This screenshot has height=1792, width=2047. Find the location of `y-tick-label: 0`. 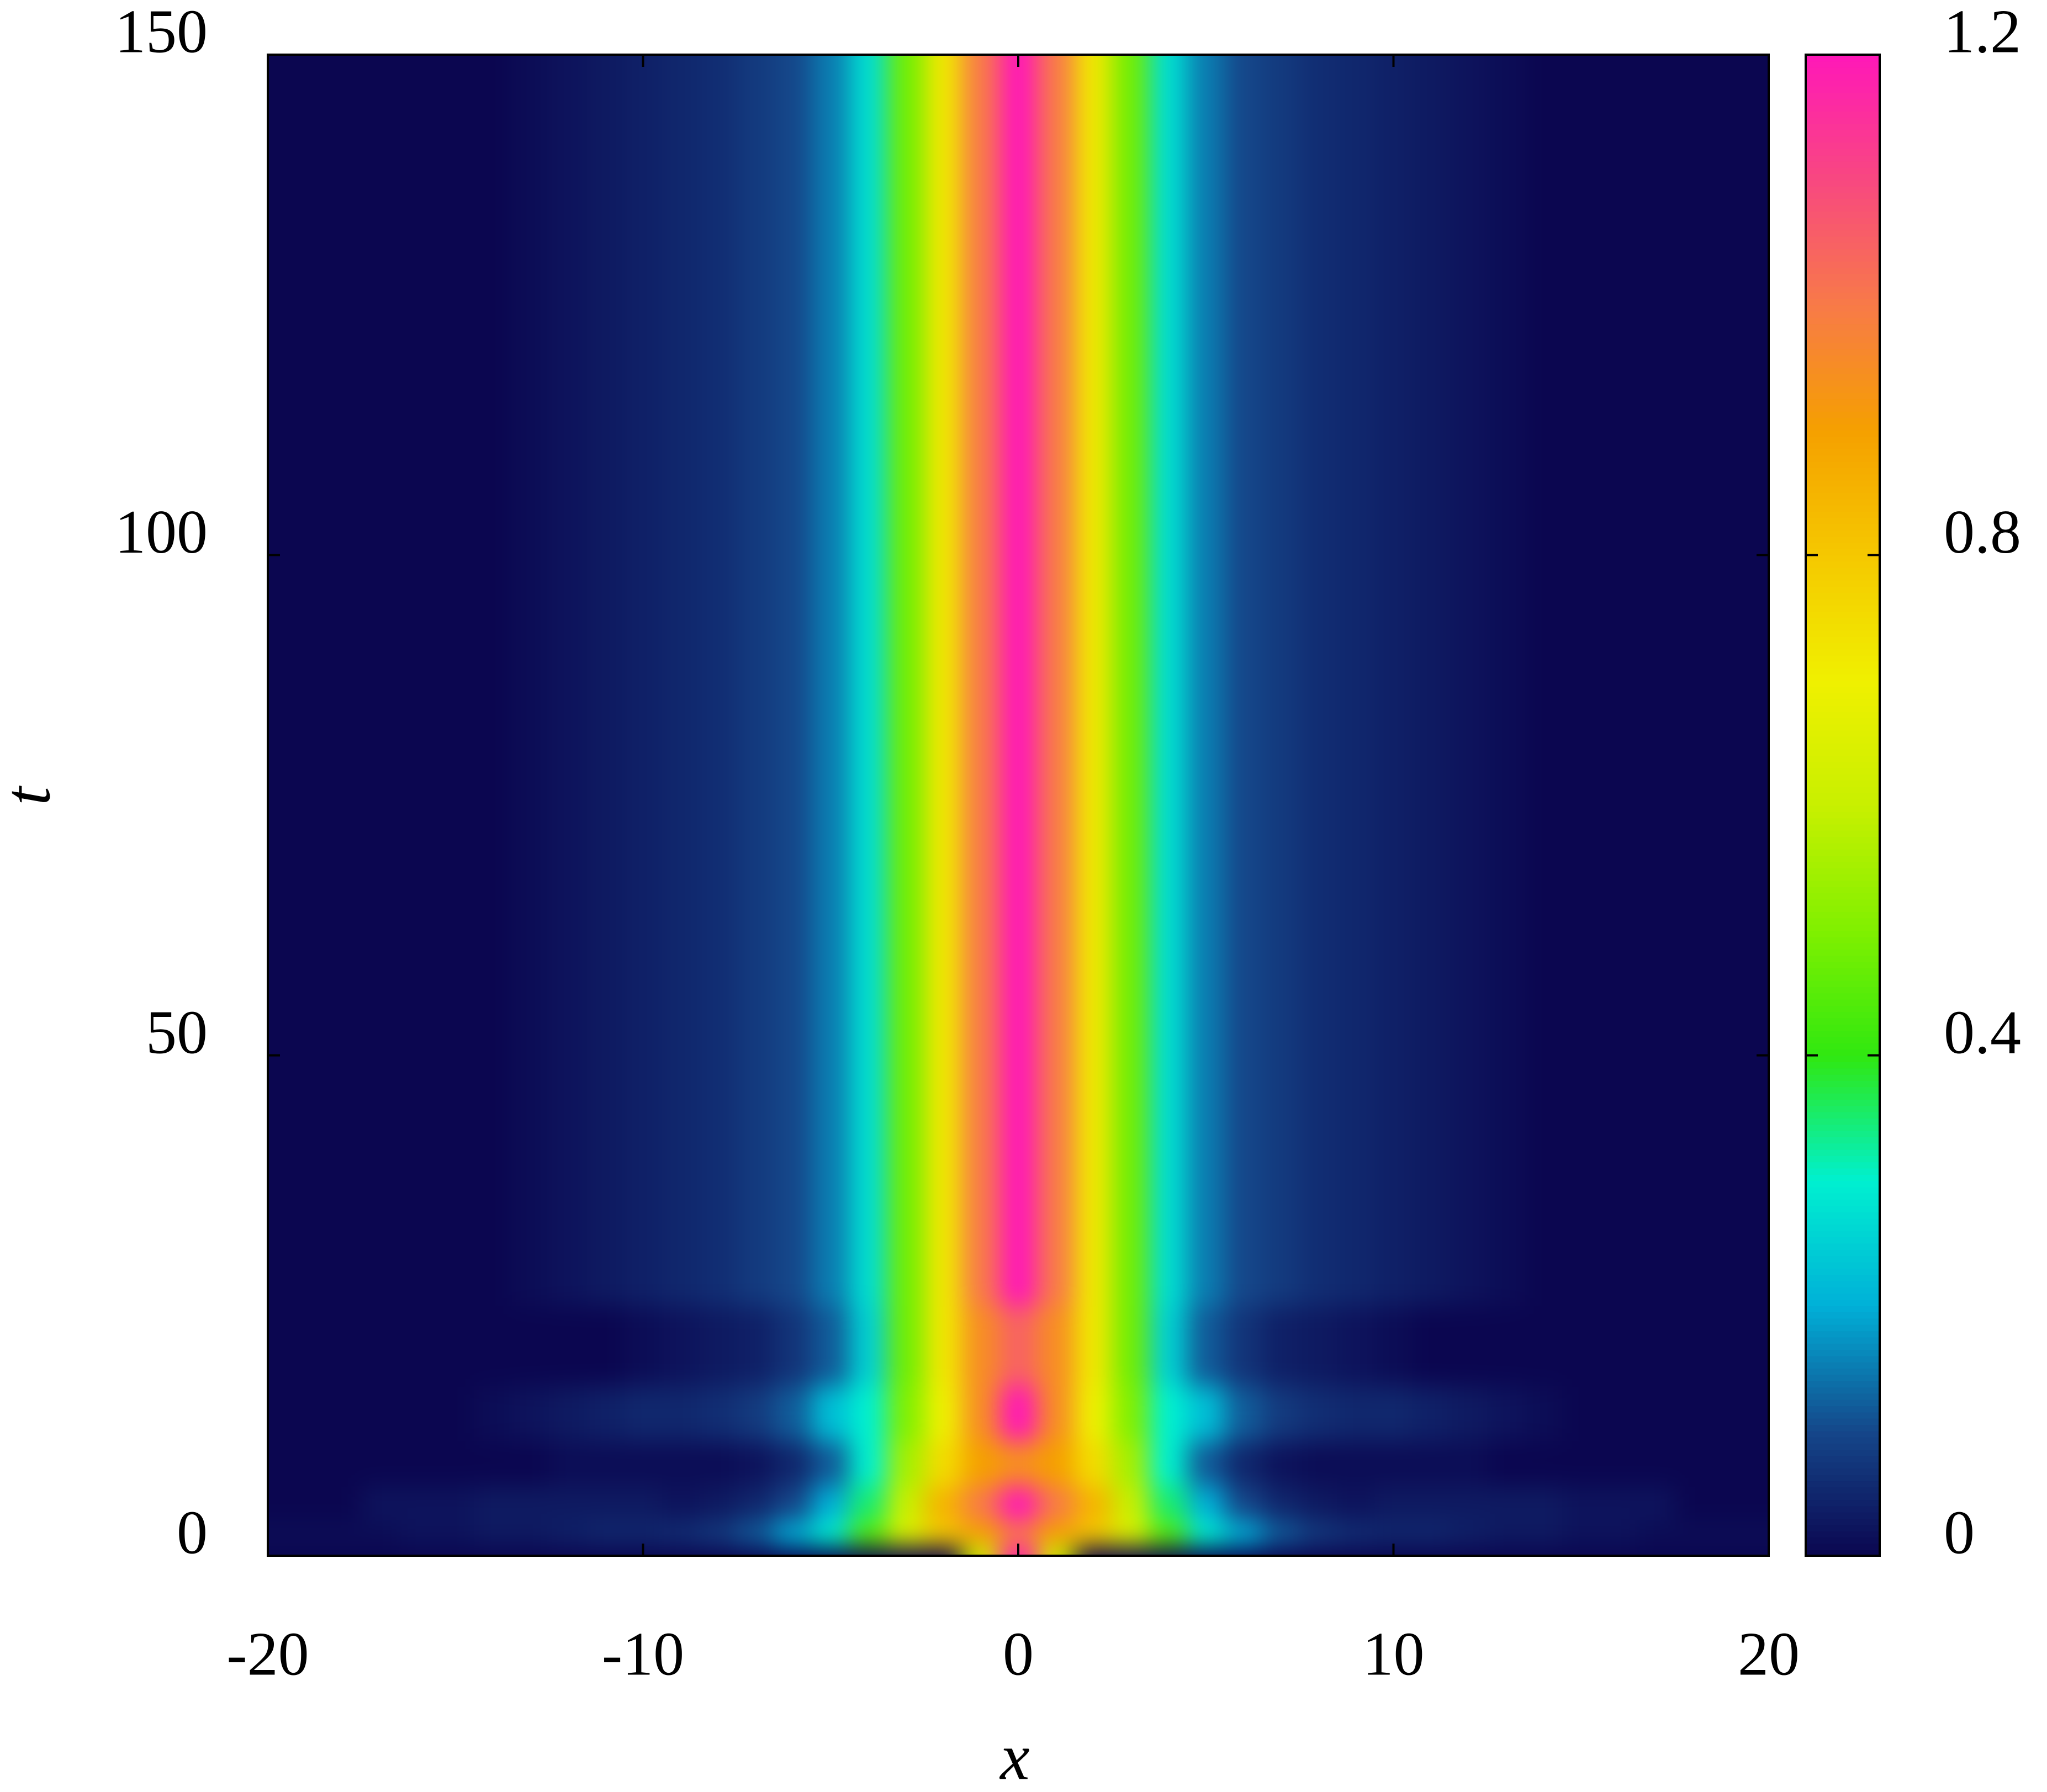

y-tick-label: 0 is located at coordinates (192, 1533).